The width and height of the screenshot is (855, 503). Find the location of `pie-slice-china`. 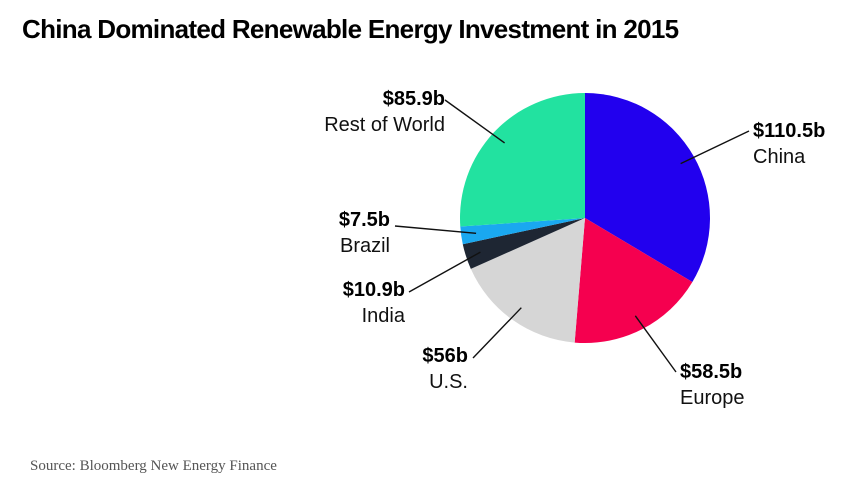

pie-slice-china is located at coordinates (648, 188).